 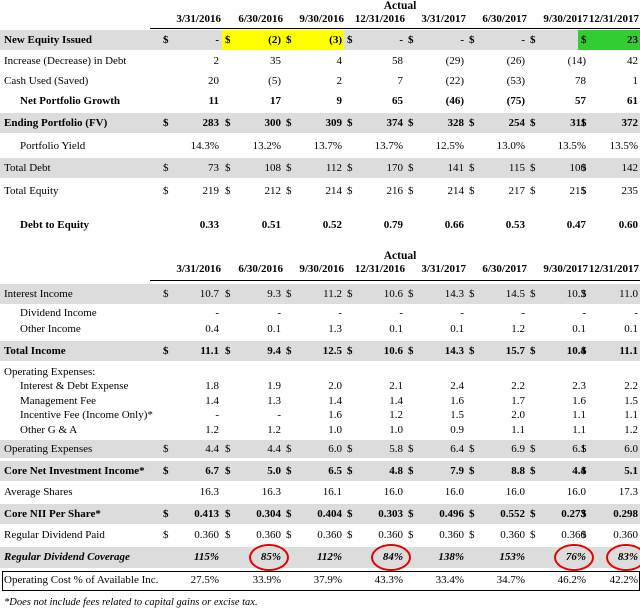 I want to click on table-cell, so click(x=190, y=372).